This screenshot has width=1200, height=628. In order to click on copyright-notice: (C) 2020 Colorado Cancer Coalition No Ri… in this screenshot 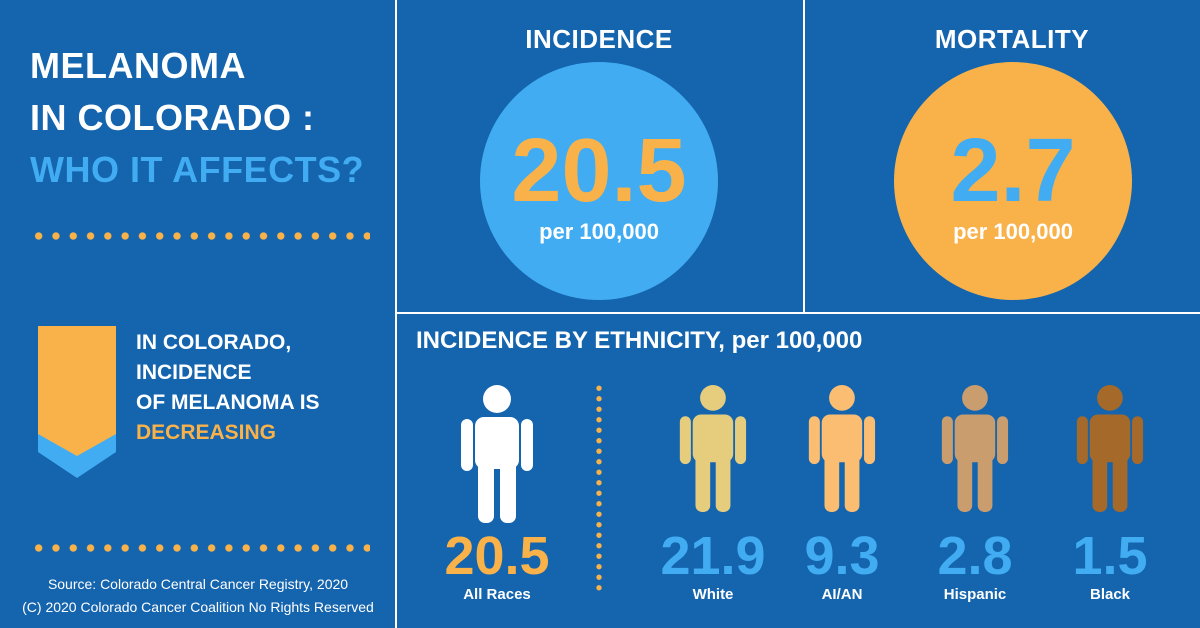, I will do `click(198, 607)`.